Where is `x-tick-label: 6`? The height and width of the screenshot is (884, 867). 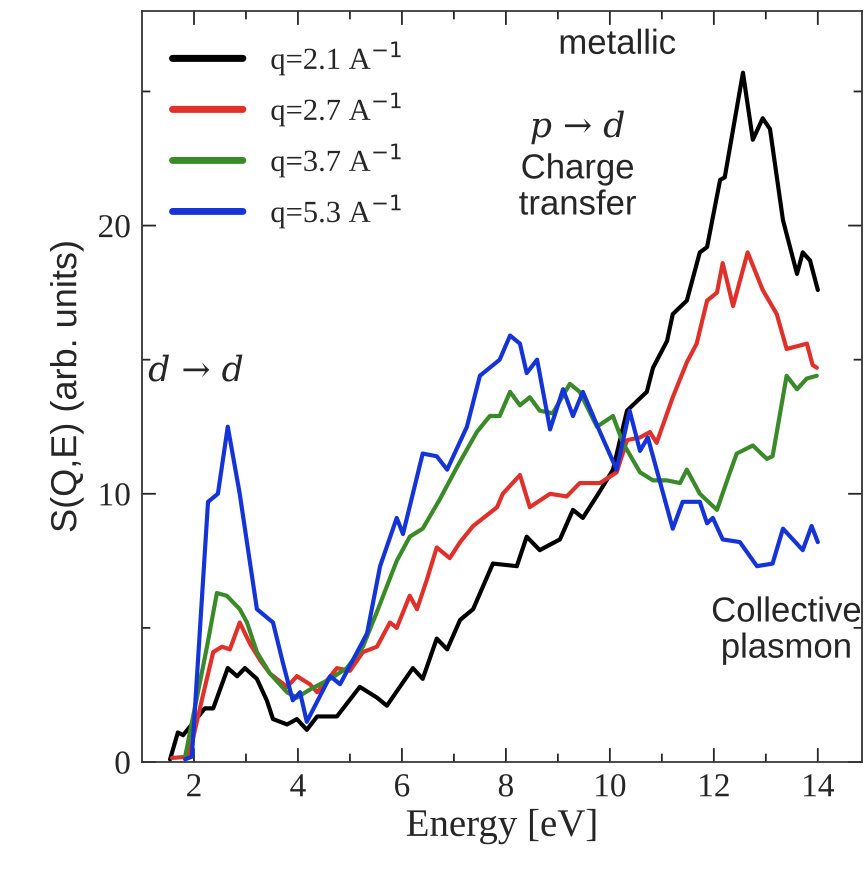
x-tick-label: 6 is located at coordinates (402, 785).